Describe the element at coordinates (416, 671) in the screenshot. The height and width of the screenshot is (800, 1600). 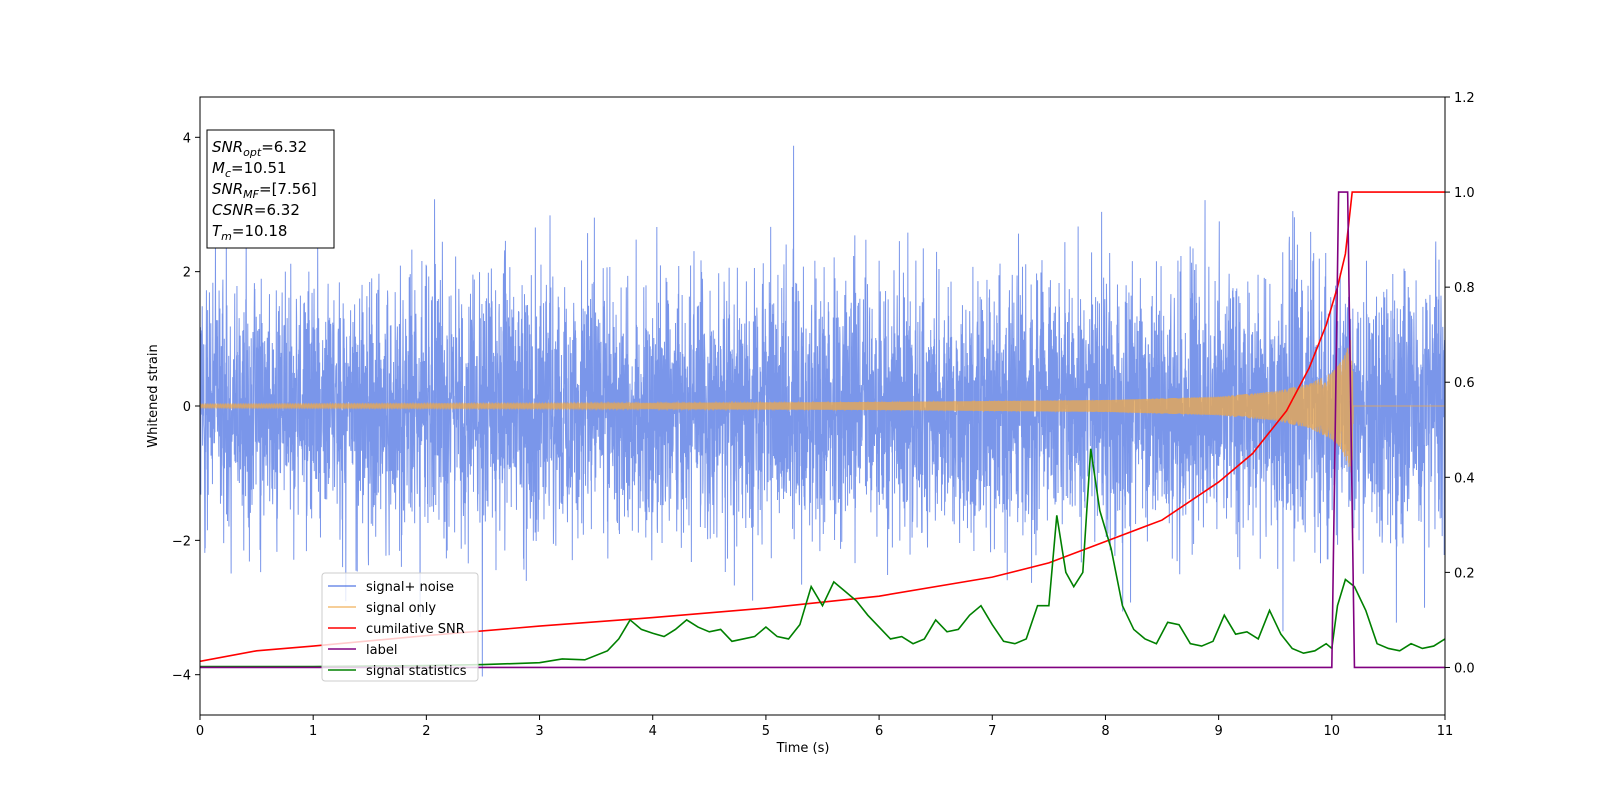
I see `legend-entry: signal statistics` at that location.